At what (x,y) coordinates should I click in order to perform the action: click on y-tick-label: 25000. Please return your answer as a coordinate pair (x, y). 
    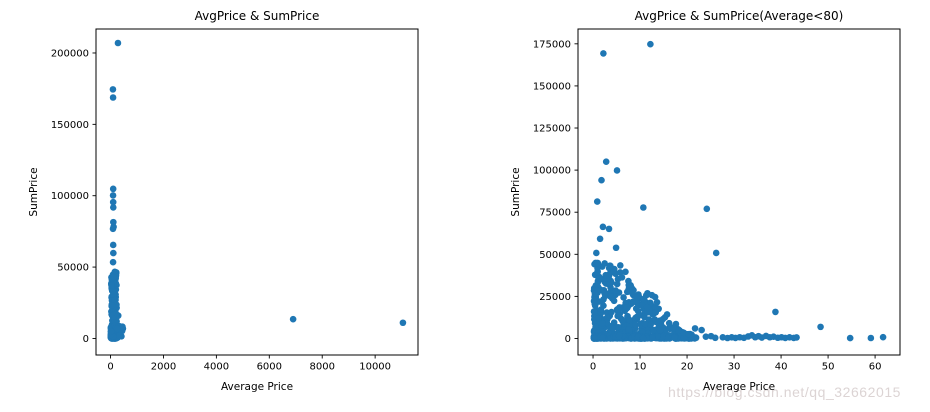
    Looking at the image, I should click on (555, 297).